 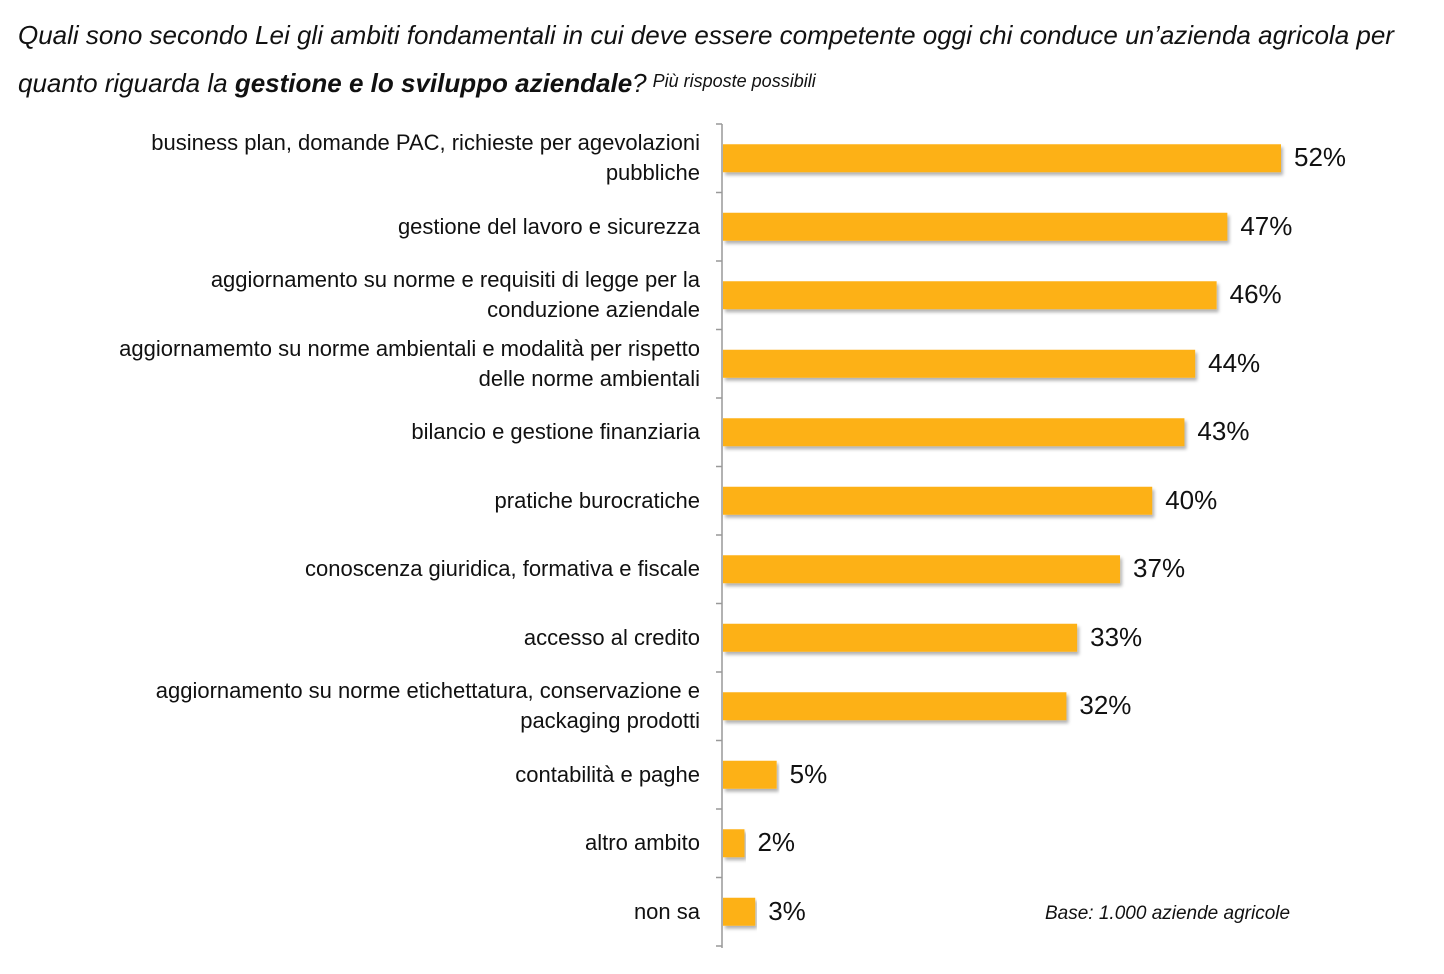 What do you see at coordinates (734, 81) in the screenshot?
I see `subtitle: Più risposte possibili` at bounding box center [734, 81].